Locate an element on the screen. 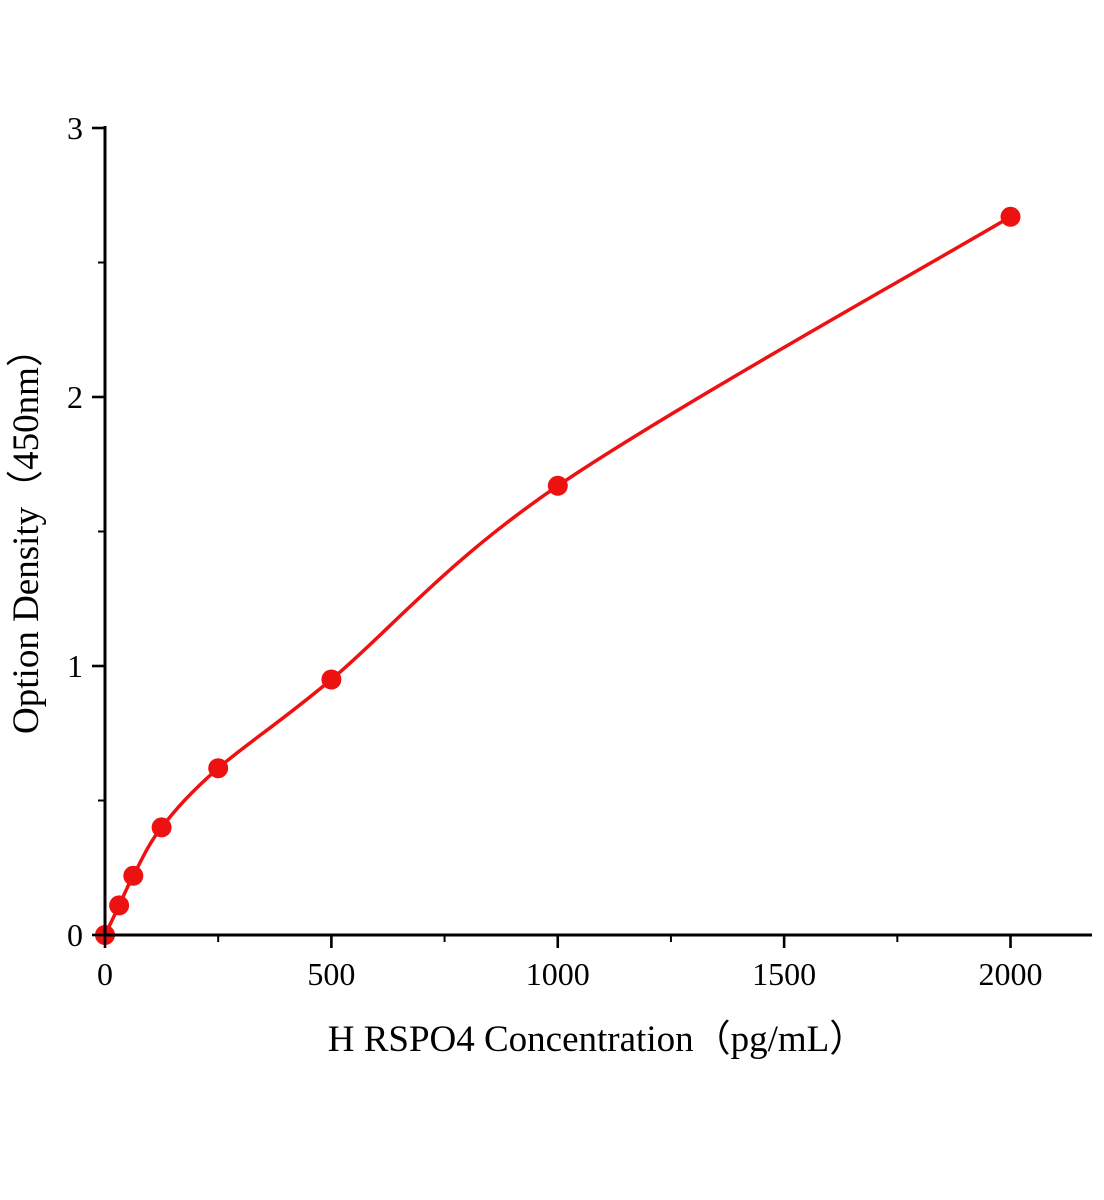 This screenshot has height=1200, width=1104. y-tick-label: 0 is located at coordinates (75, 935).